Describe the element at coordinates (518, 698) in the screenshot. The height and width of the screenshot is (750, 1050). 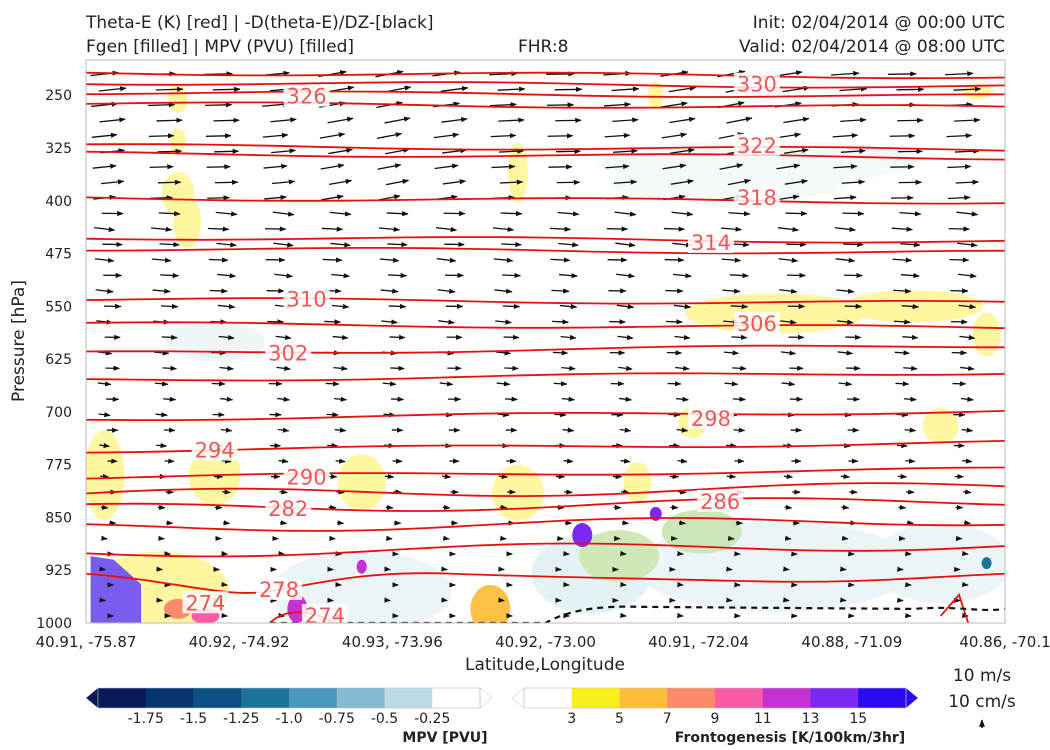
I see `colorbar-extend-left` at that location.